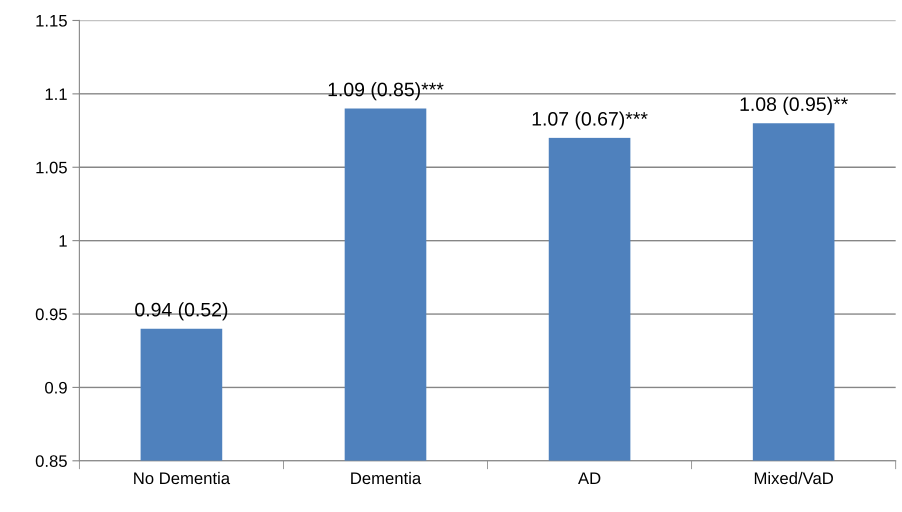 This screenshot has height=512, width=902. Describe the element at coordinates (51, 461) in the screenshot. I see `y-tick-label: 0.85` at that location.